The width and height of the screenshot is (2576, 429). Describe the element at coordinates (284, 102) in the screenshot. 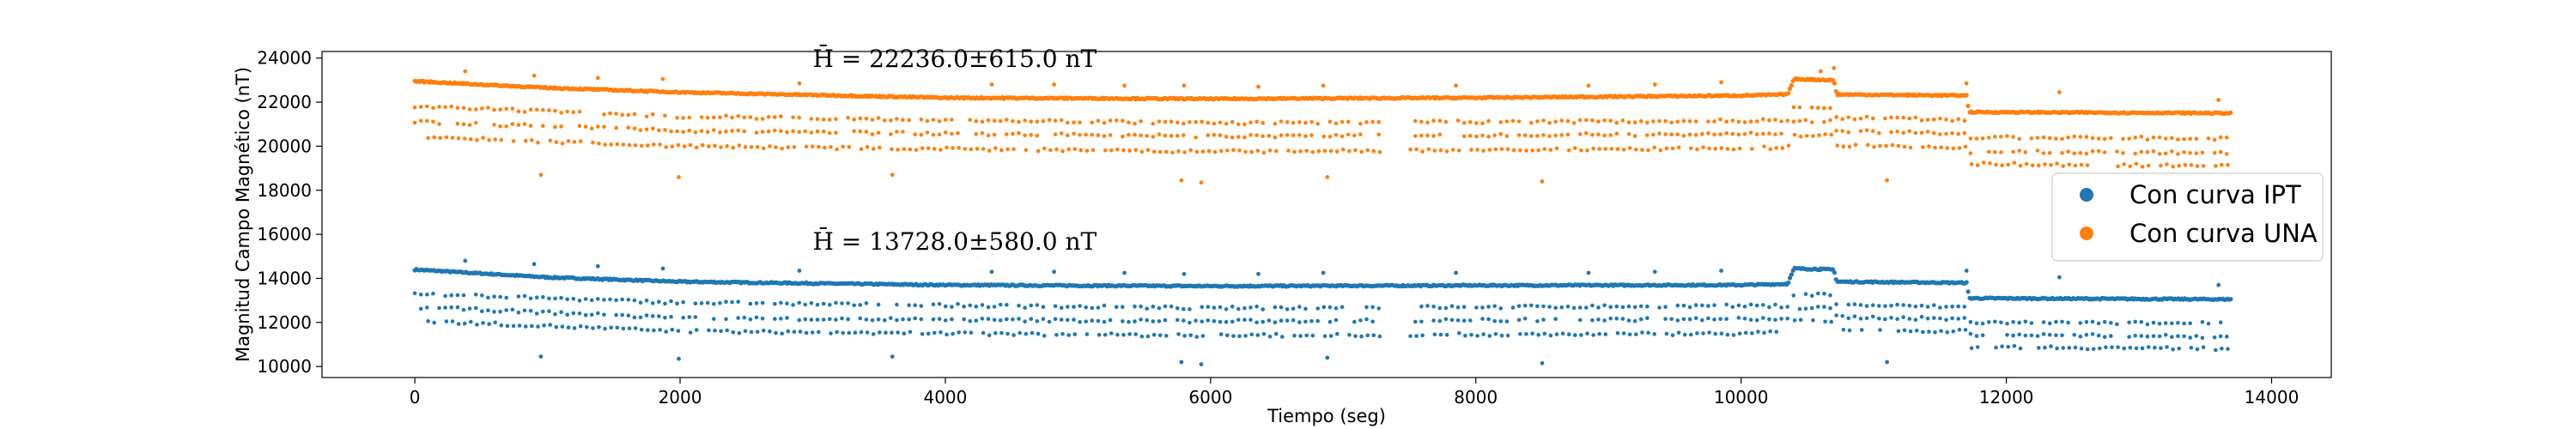

I see `y-tick-label: 22000` at that location.